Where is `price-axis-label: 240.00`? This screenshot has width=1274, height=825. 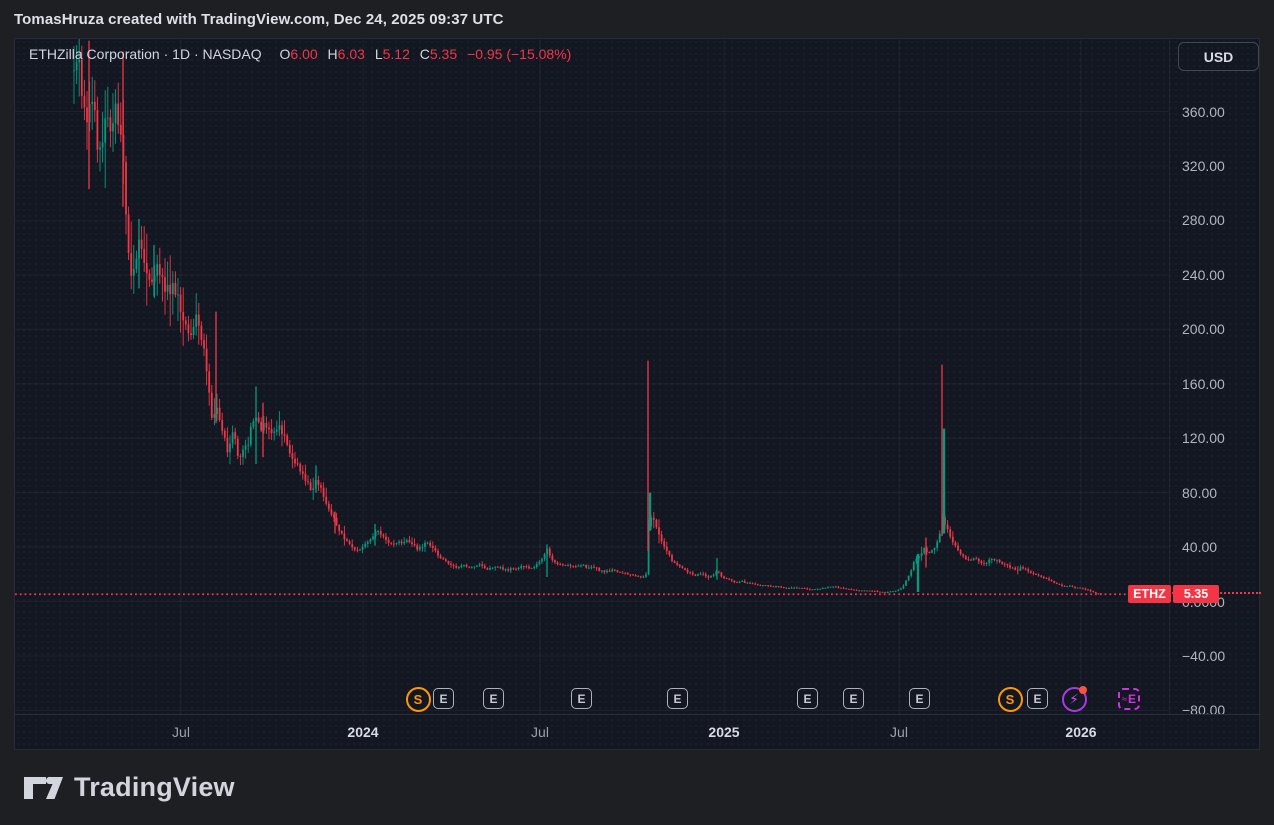
price-axis-label: 240.00 is located at coordinates (1203, 274).